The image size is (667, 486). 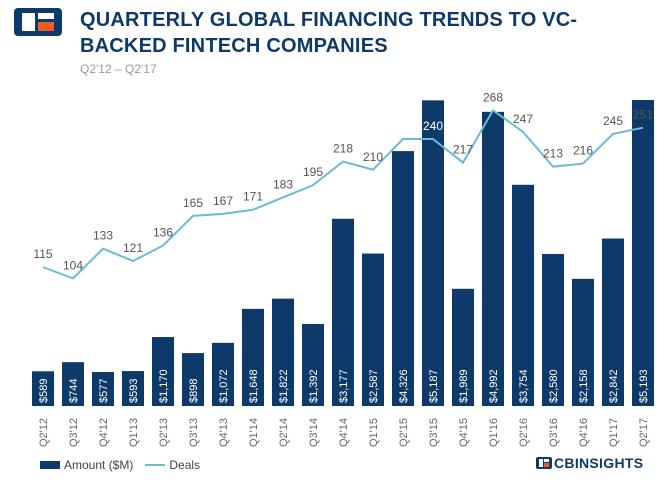 I want to click on bar-label-20: $5,193, so click(x=644, y=386).